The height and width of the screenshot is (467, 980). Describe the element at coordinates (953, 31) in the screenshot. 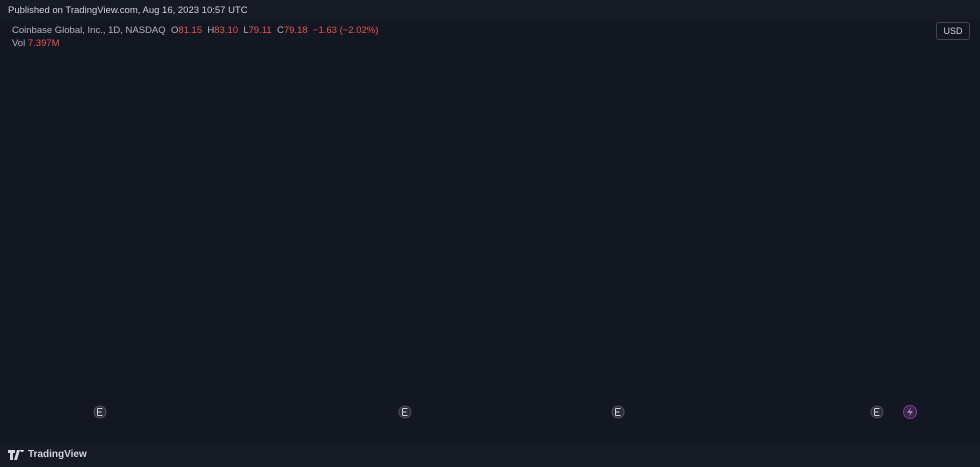

I see `currency-button: USD` at that location.